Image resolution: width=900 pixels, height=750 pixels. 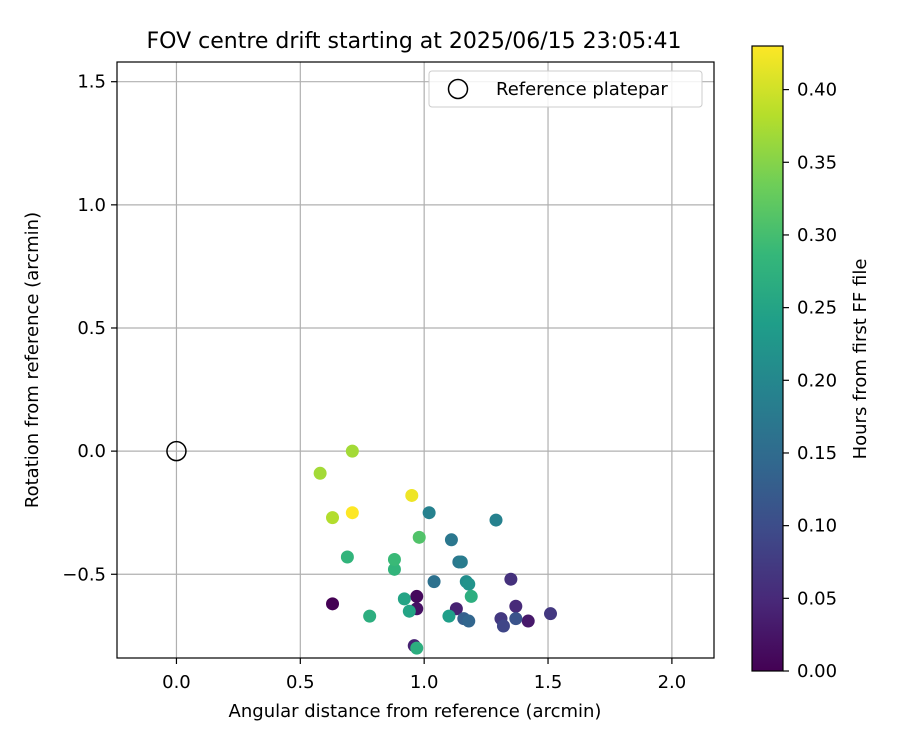 I want to click on x-tick-label: 1.0, so click(x=424, y=682).